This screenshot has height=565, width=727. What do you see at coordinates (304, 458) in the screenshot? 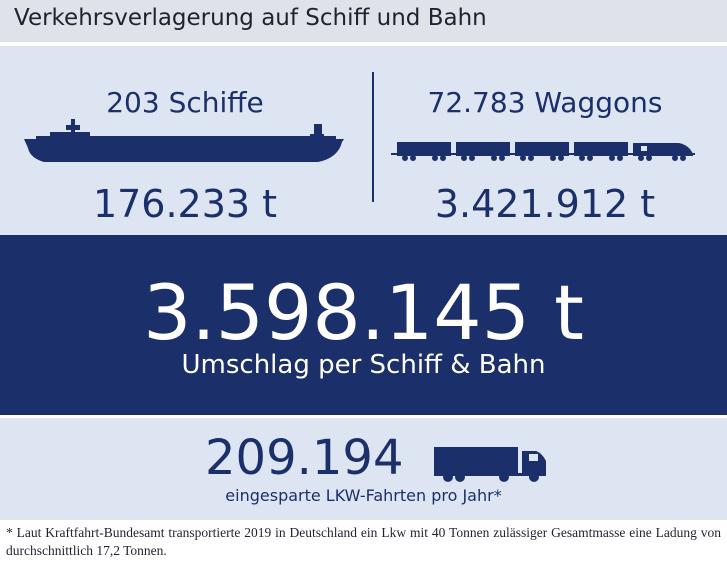
I see `truck-trips-value: 209.194` at bounding box center [304, 458].